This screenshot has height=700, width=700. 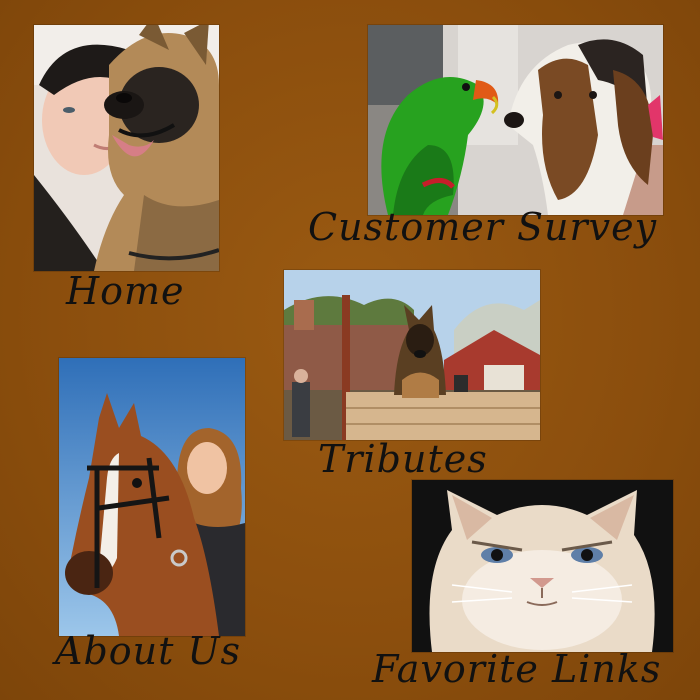 I want to click on favorite-links-photo-link, so click(x=542, y=566).